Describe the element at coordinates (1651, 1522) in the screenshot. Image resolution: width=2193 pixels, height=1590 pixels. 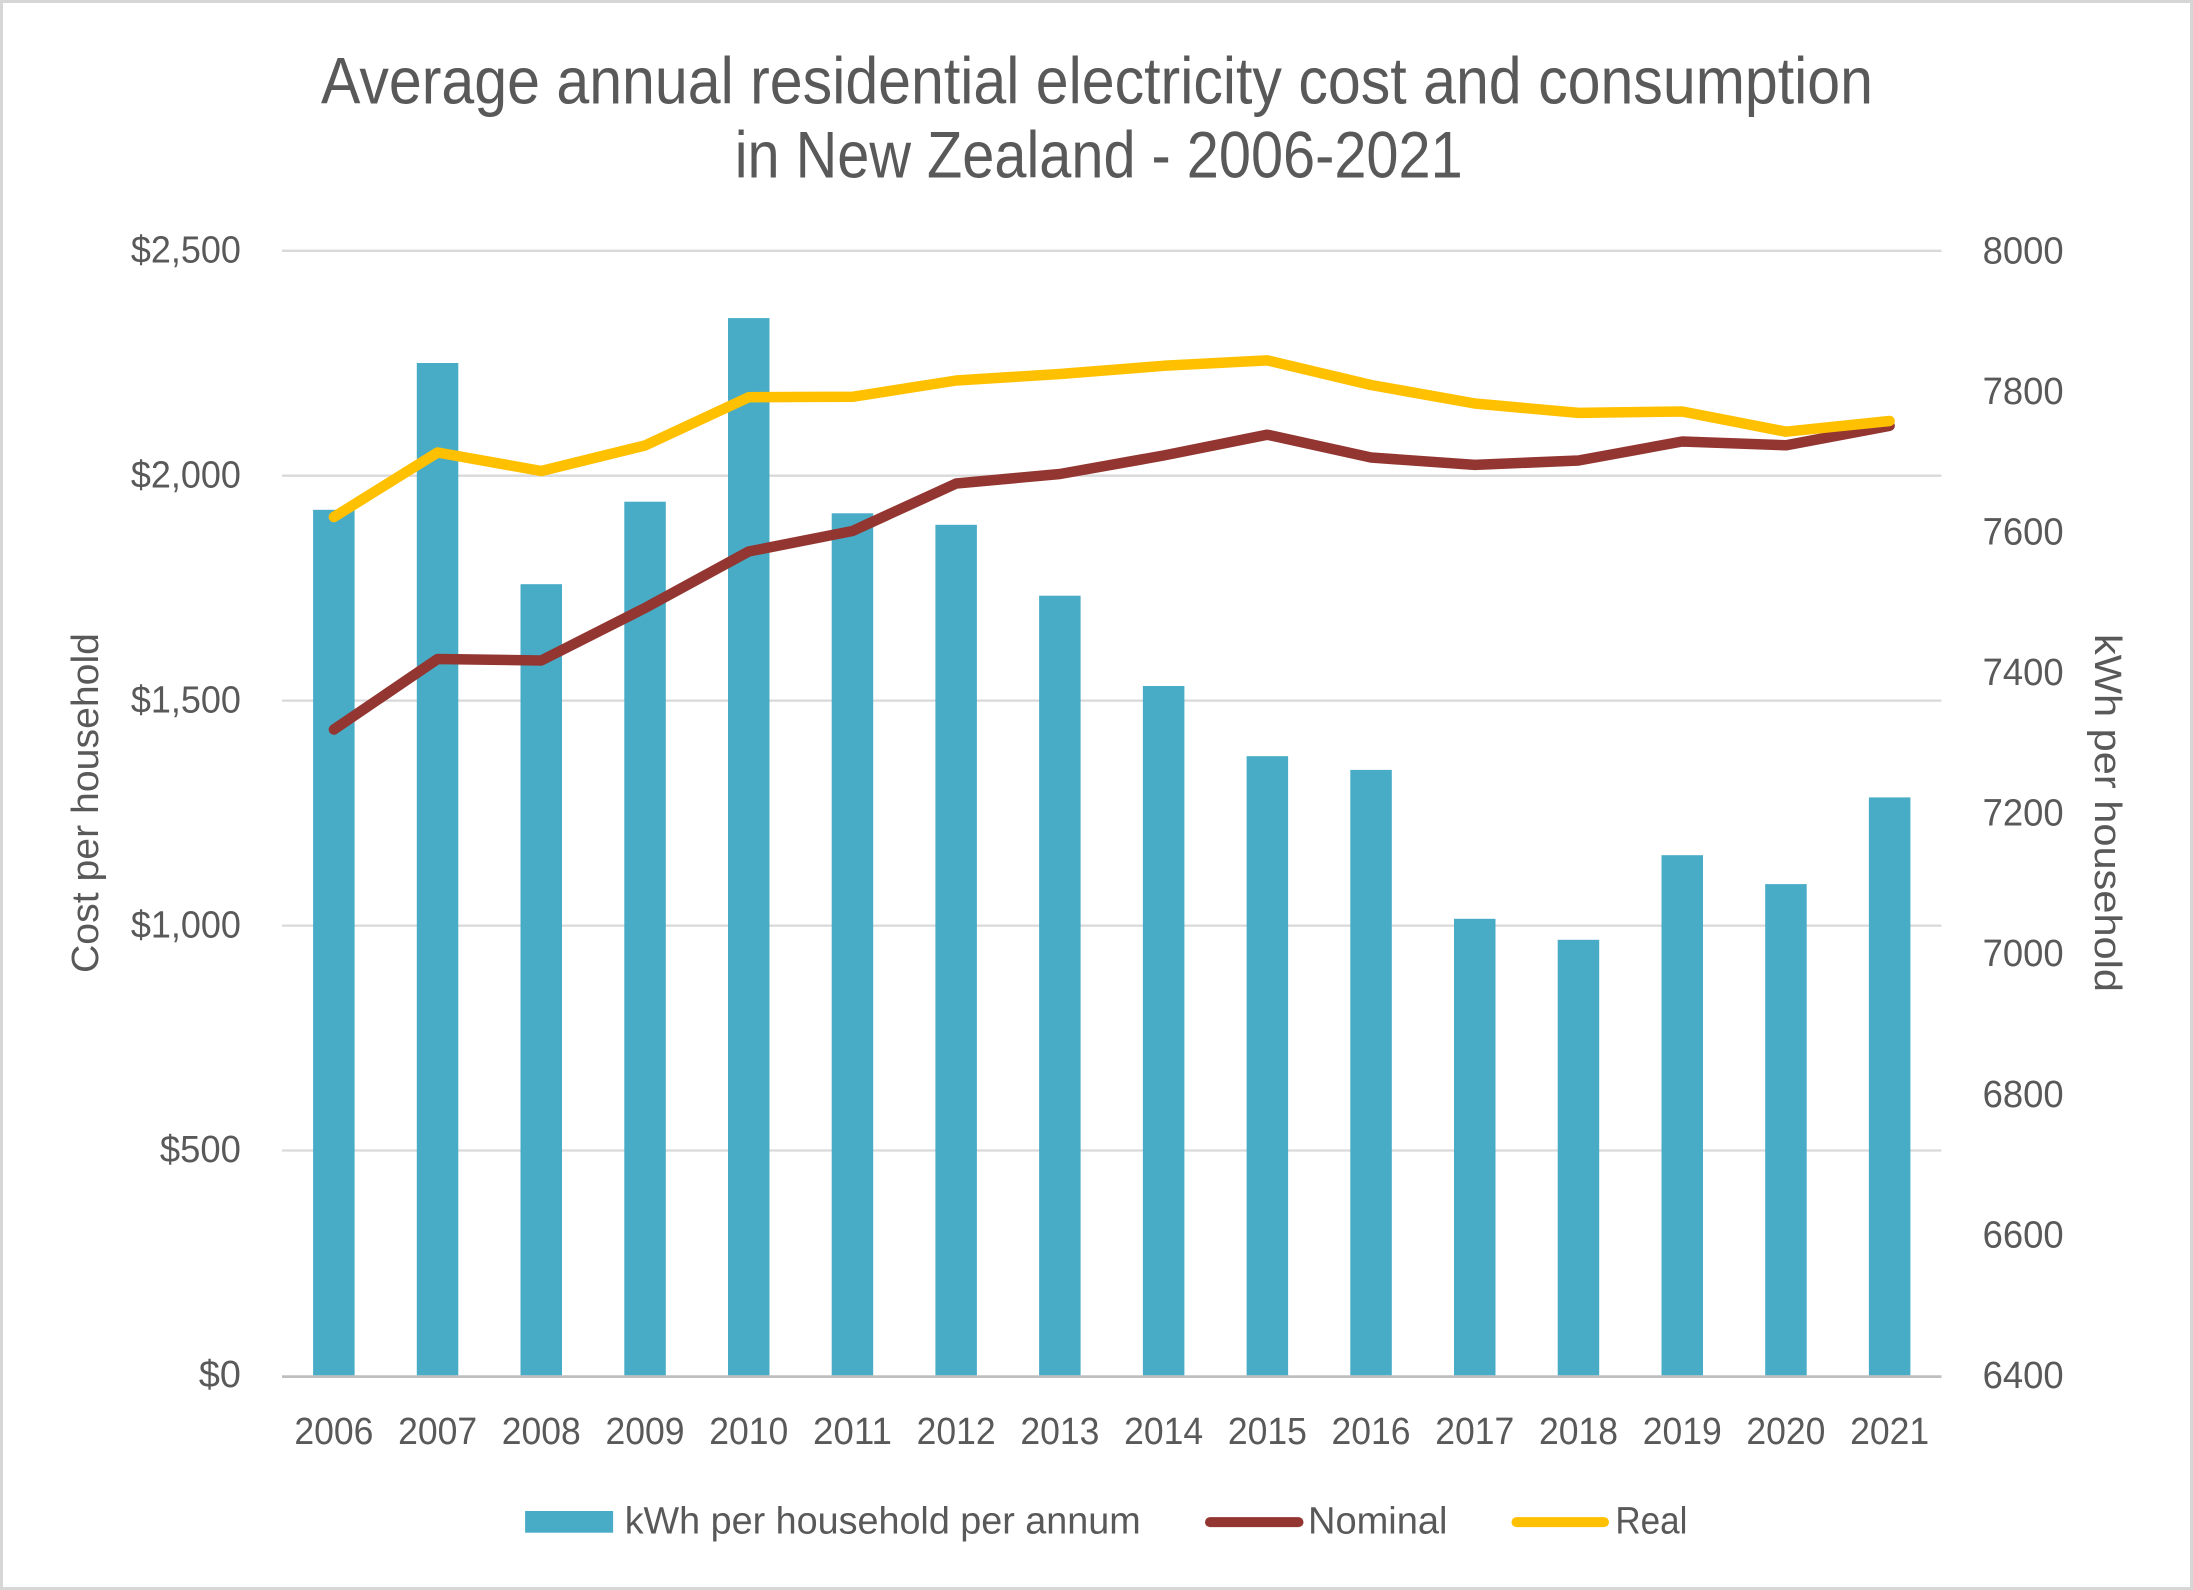
I see `svg-text: Real` at that location.